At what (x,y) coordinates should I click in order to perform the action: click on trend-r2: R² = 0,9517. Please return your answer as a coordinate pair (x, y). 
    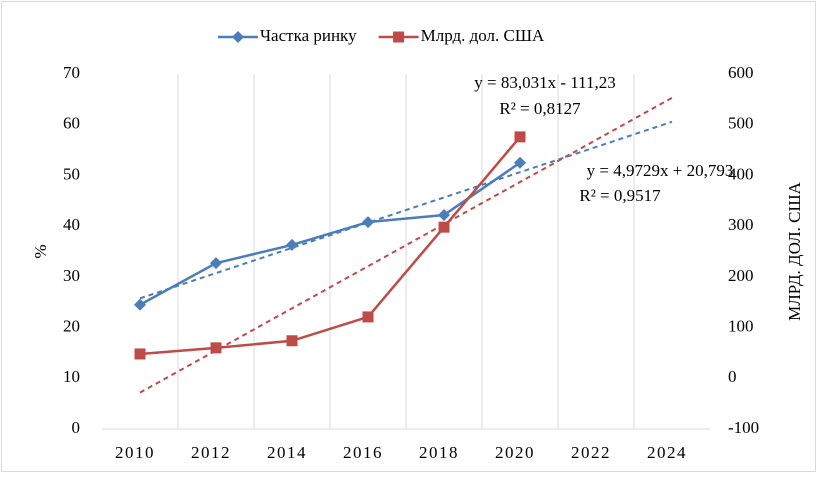
    Looking at the image, I should click on (620, 195).